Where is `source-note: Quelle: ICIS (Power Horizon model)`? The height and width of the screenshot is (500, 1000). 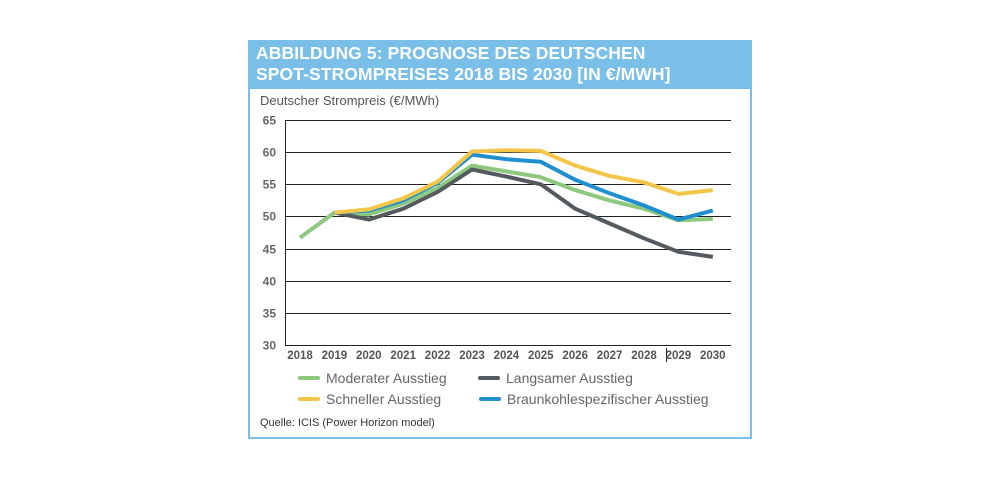
source-note: Quelle: ICIS (Power Horizon model) is located at coordinates (347, 423).